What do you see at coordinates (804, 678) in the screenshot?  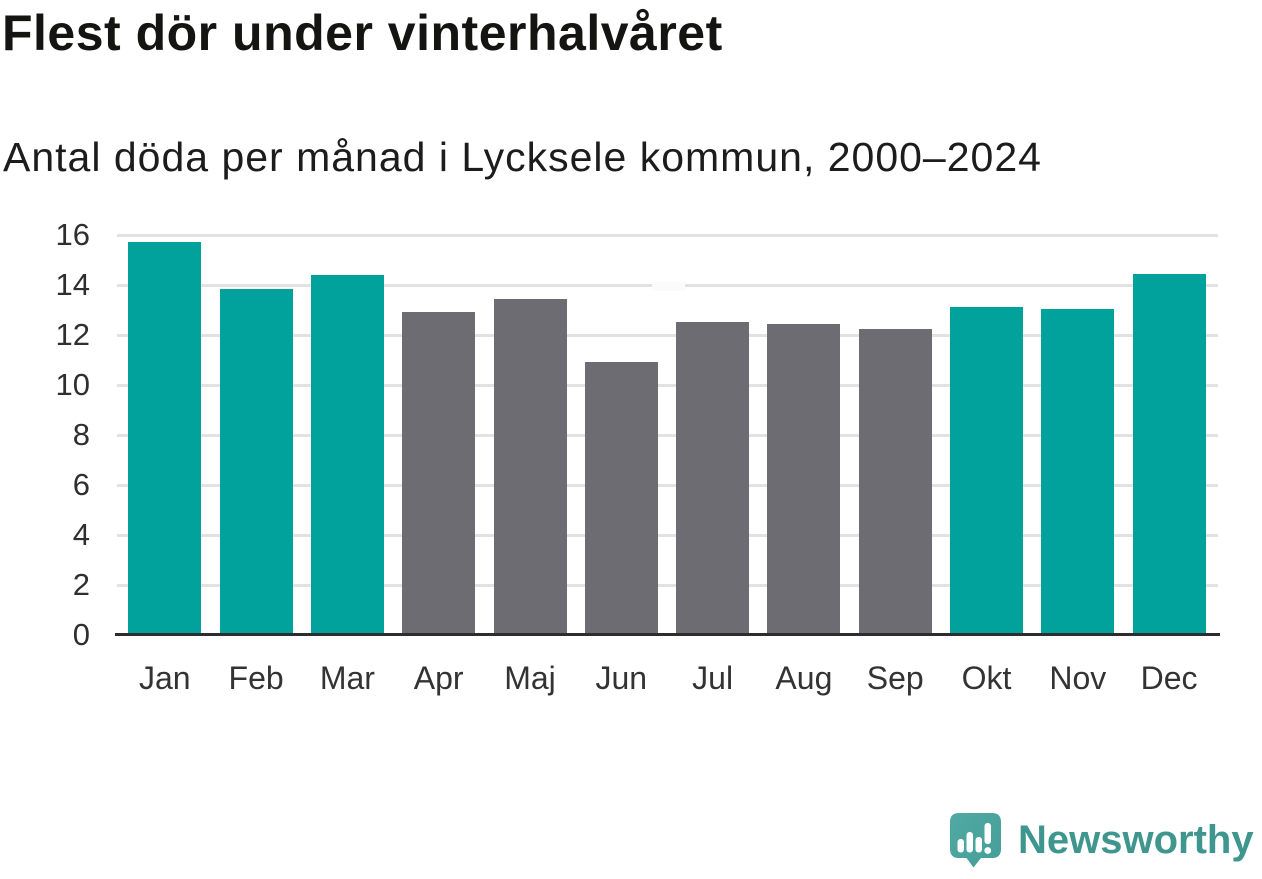 I see `x-tick-label-aug: Aug` at bounding box center [804, 678].